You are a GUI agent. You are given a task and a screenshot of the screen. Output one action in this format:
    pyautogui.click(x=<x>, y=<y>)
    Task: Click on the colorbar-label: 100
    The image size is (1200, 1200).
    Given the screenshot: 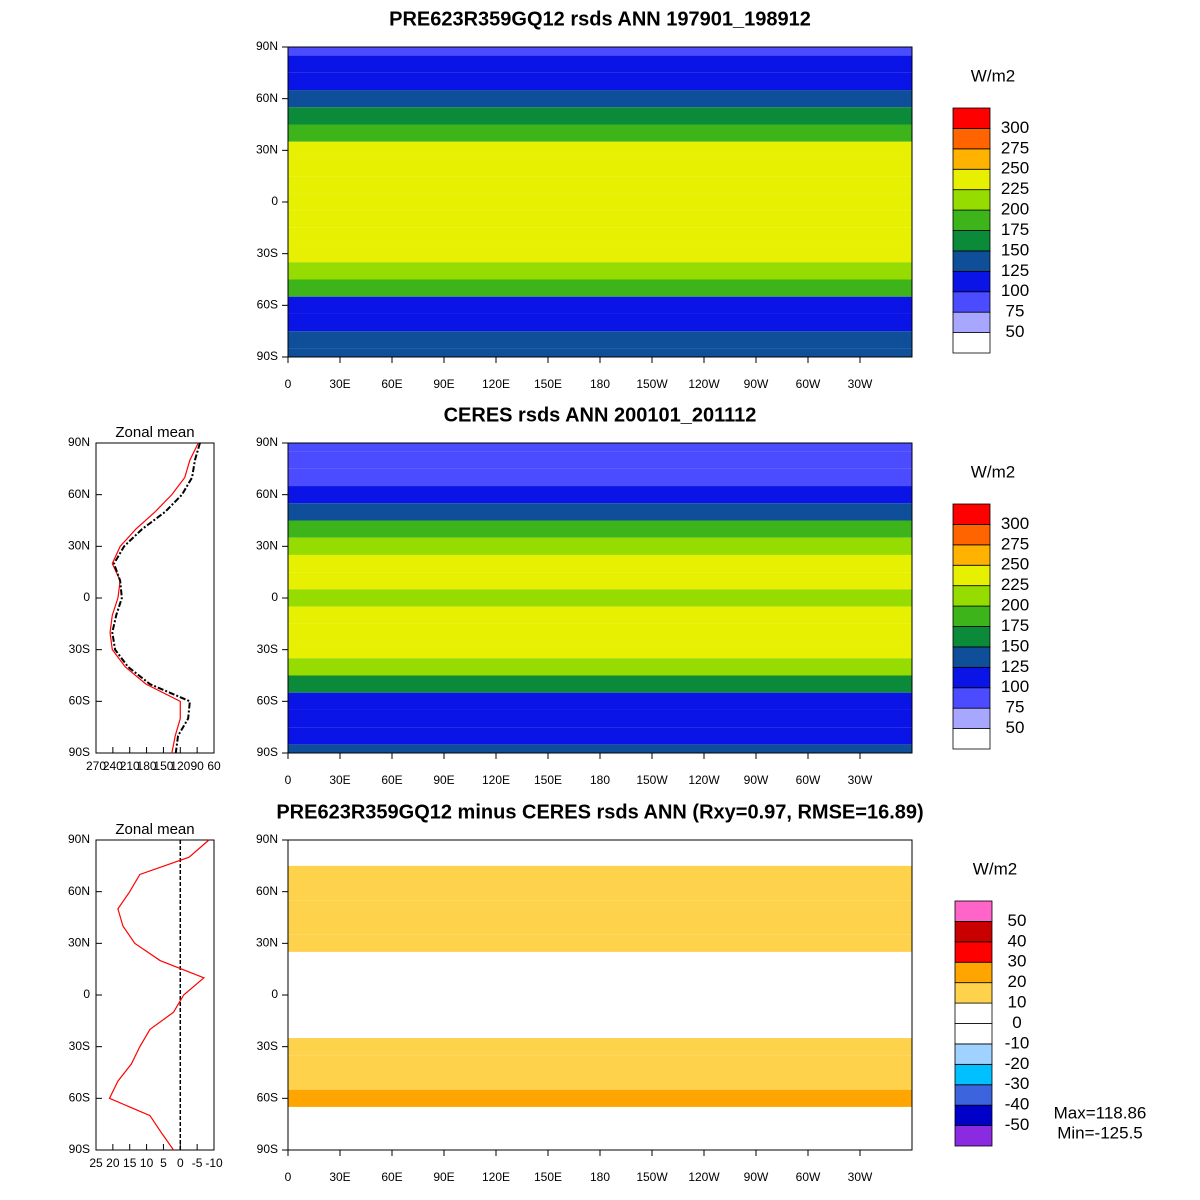 What is the action you would take?
    pyautogui.click(x=1015, y=290)
    